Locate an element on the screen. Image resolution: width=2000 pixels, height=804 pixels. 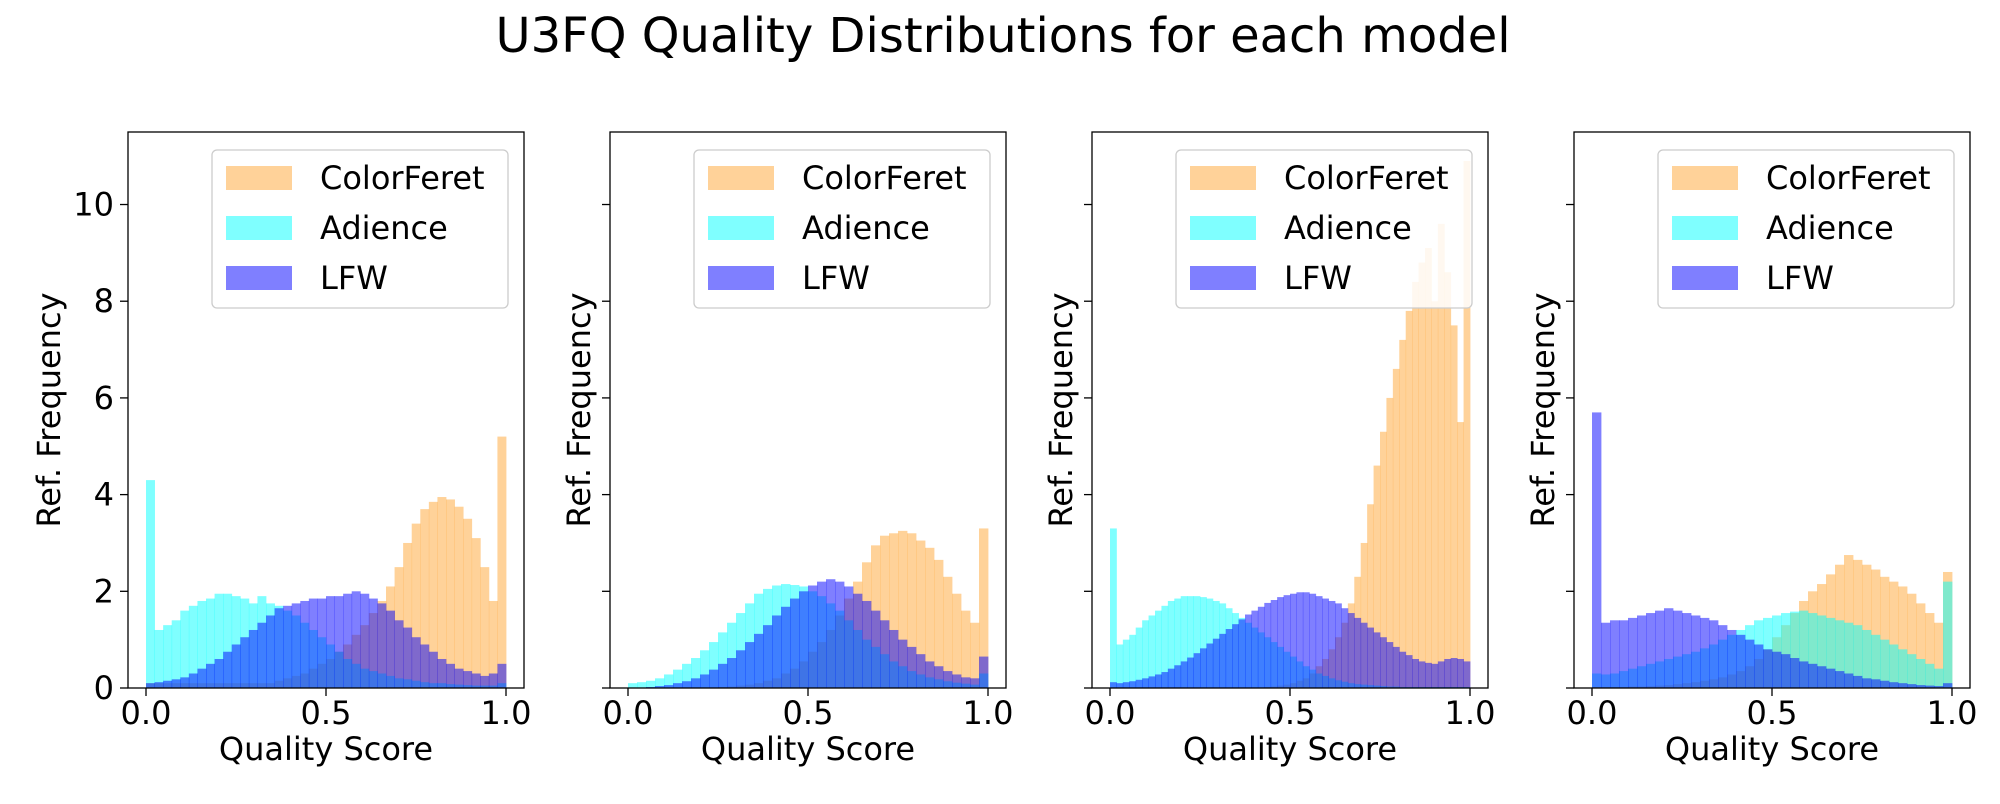
y-tick-label: 2 is located at coordinates (104, 591).